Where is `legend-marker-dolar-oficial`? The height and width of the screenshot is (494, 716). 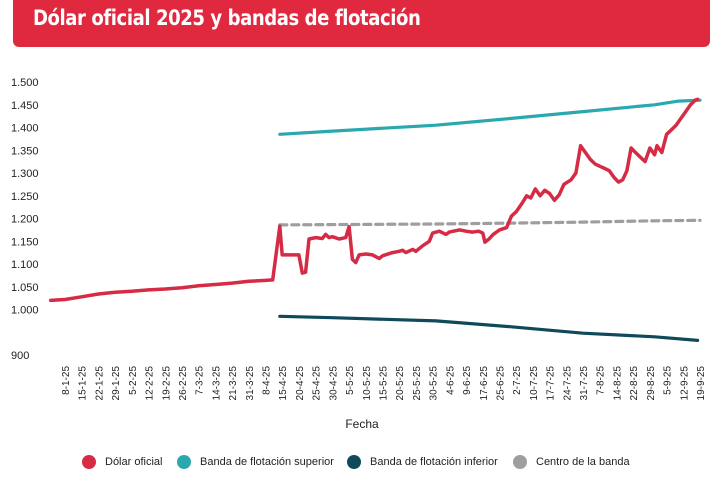
legend-marker-dolar-oficial is located at coordinates (89, 462).